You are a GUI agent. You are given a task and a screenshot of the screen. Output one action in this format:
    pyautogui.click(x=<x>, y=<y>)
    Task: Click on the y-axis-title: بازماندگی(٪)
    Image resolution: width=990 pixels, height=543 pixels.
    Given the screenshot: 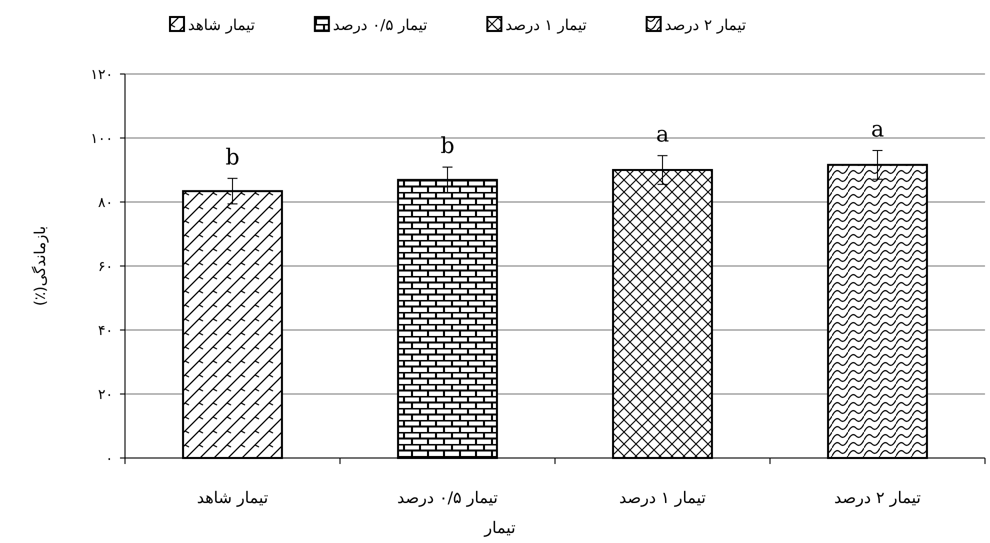 What is the action you would take?
    pyautogui.click(x=40, y=266)
    